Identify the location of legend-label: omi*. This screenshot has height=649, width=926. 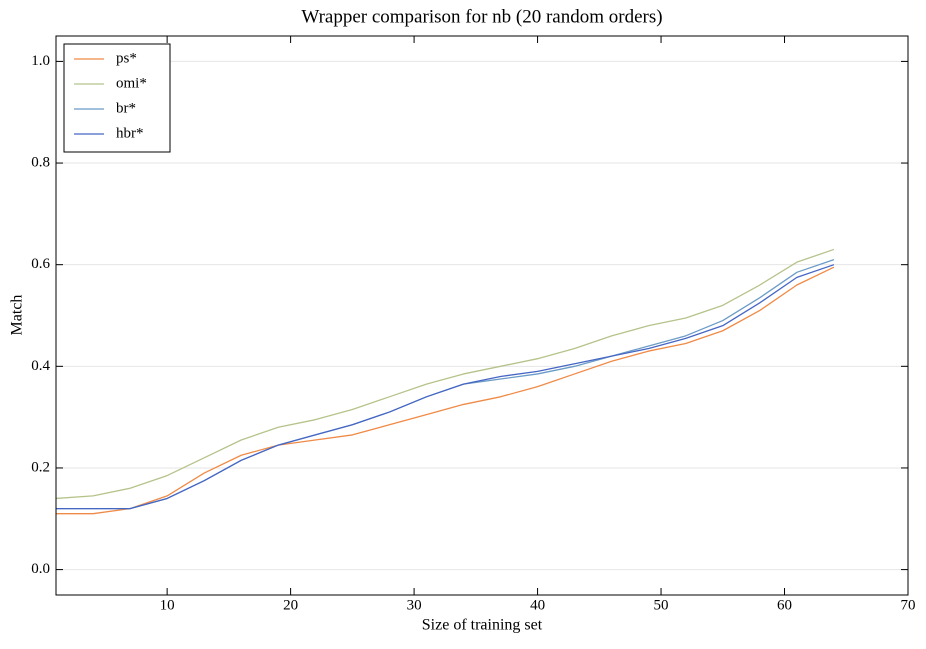
(131, 83).